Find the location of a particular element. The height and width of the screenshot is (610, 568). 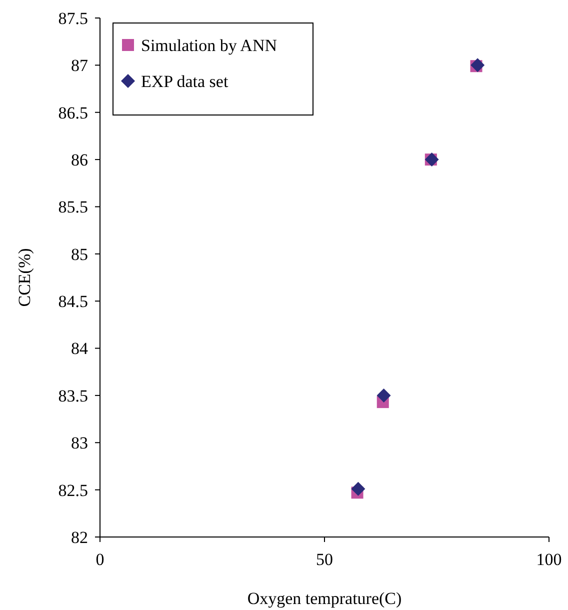

x-tick-label: 50 is located at coordinates (324, 559).